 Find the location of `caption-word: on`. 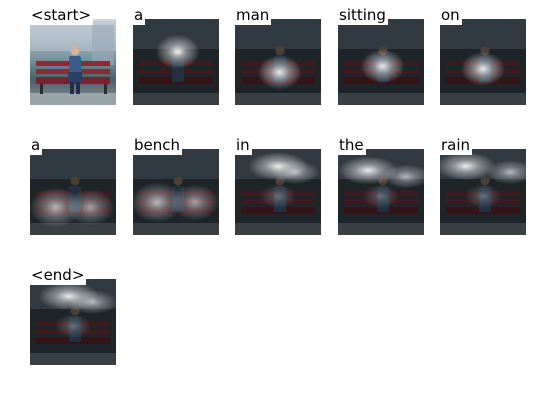

caption-word: on is located at coordinates (451, 15).